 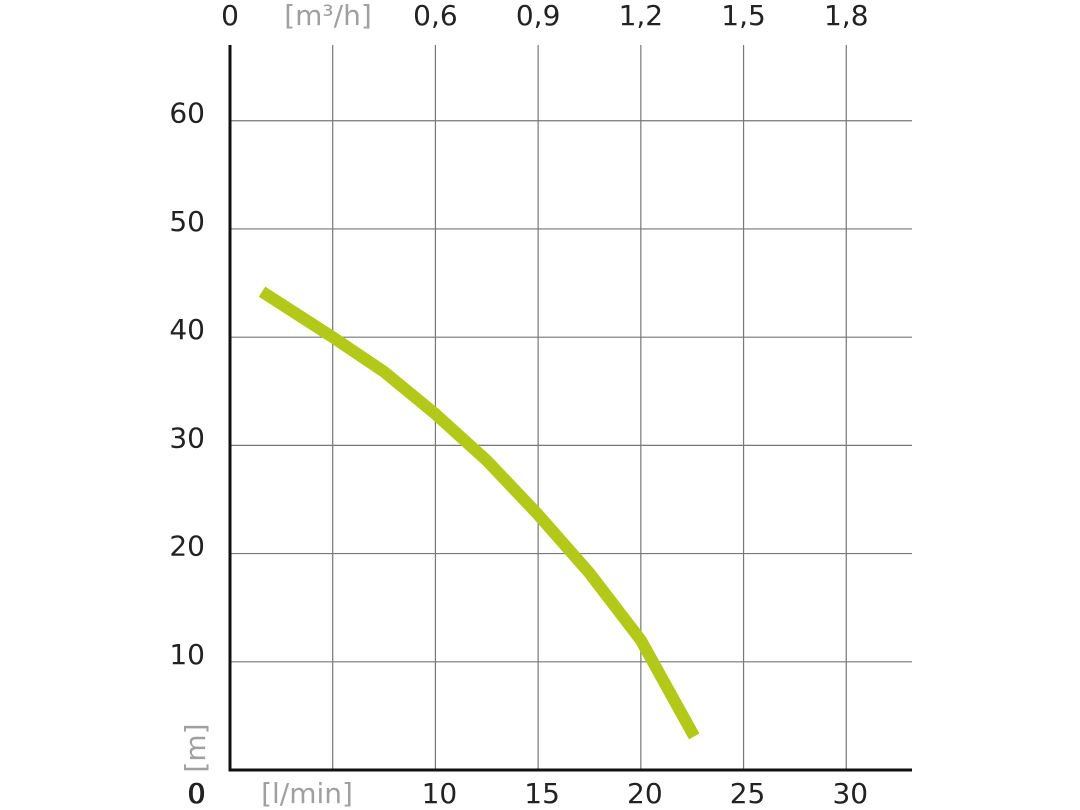 I want to click on x-tick-label: 25, so click(x=748, y=793).